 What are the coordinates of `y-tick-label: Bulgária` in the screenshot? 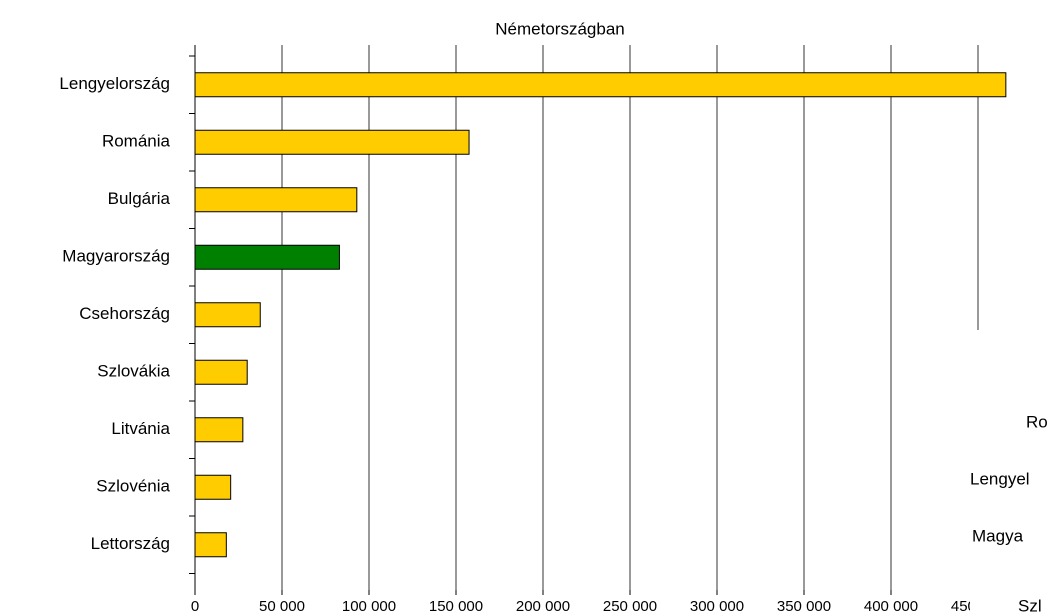 It's located at (139, 198).